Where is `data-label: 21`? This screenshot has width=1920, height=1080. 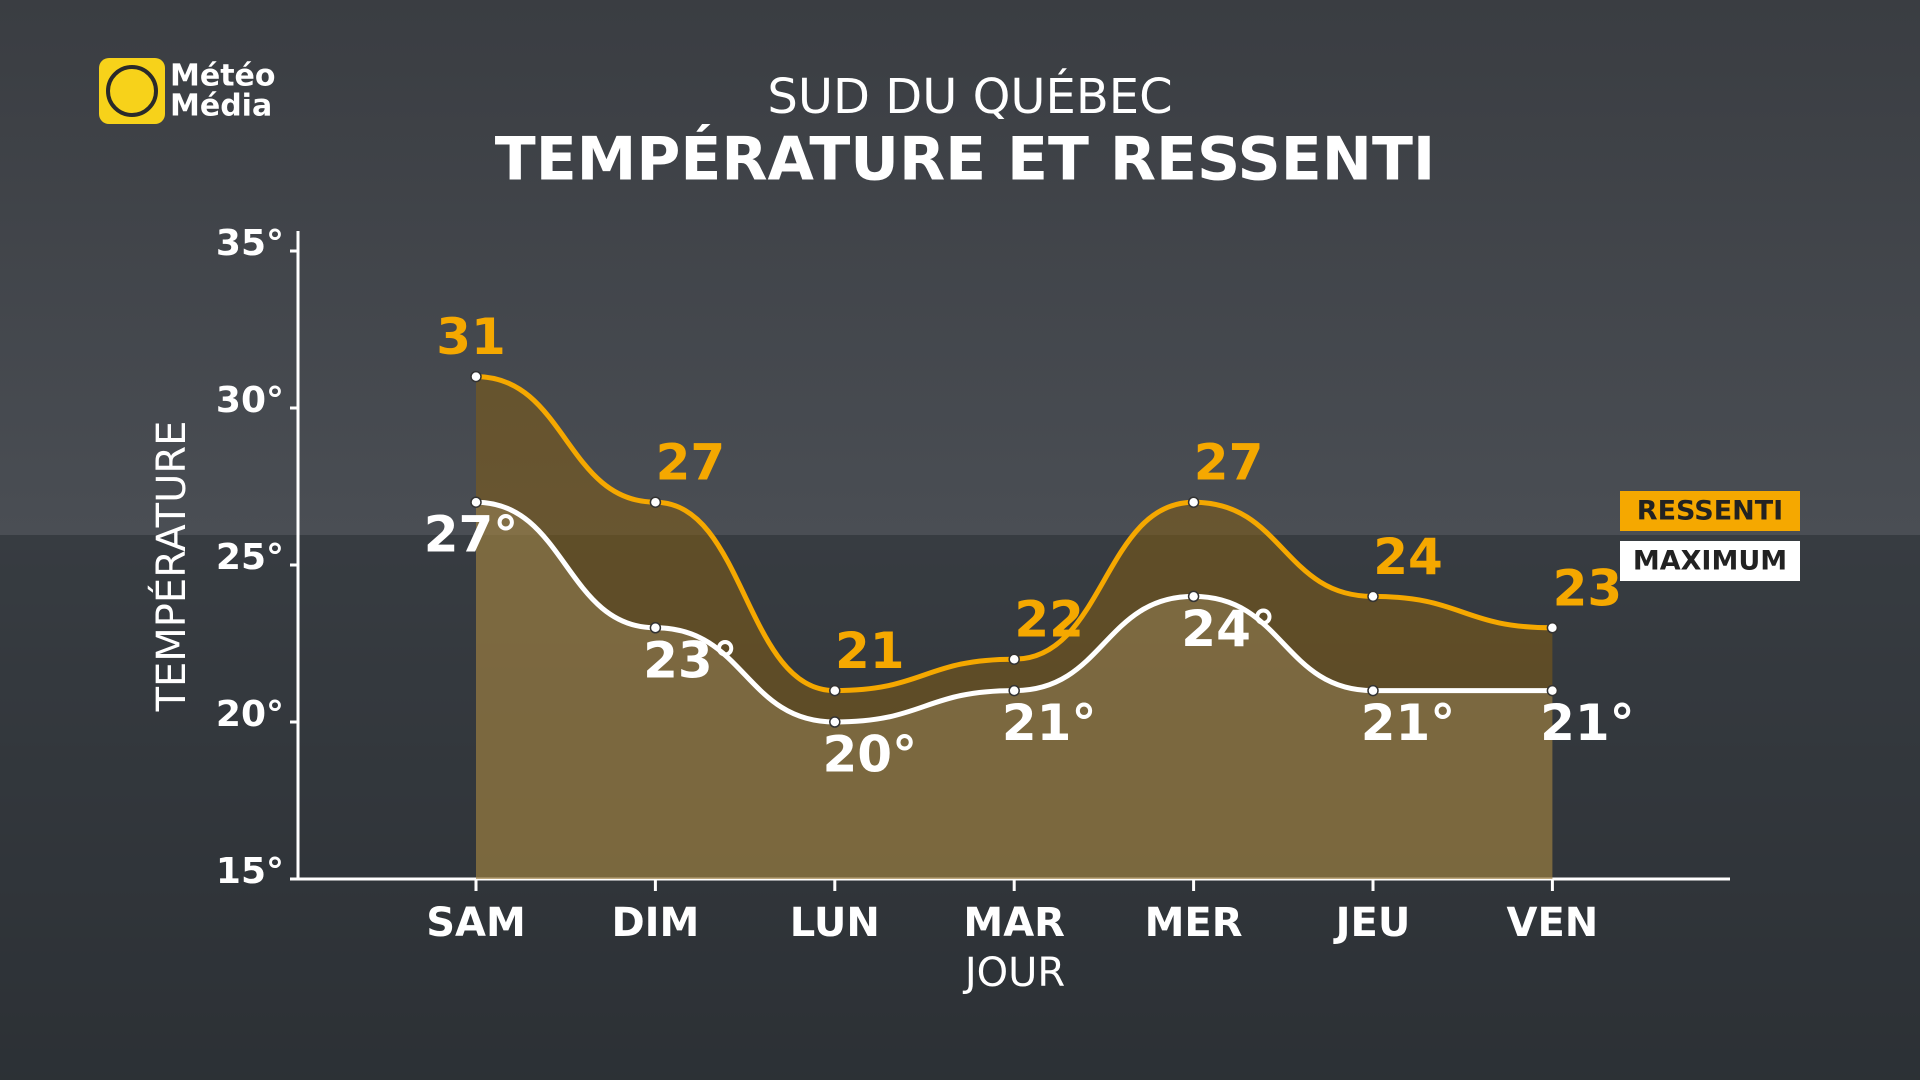 data-label: 21 is located at coordinates (870, 651).